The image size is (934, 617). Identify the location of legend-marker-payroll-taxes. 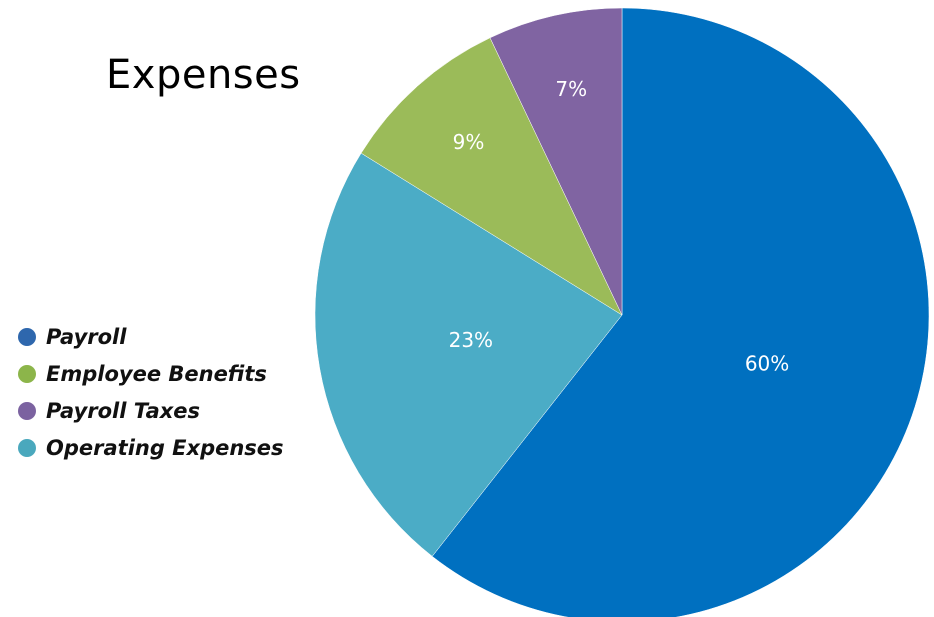
(27, 410).